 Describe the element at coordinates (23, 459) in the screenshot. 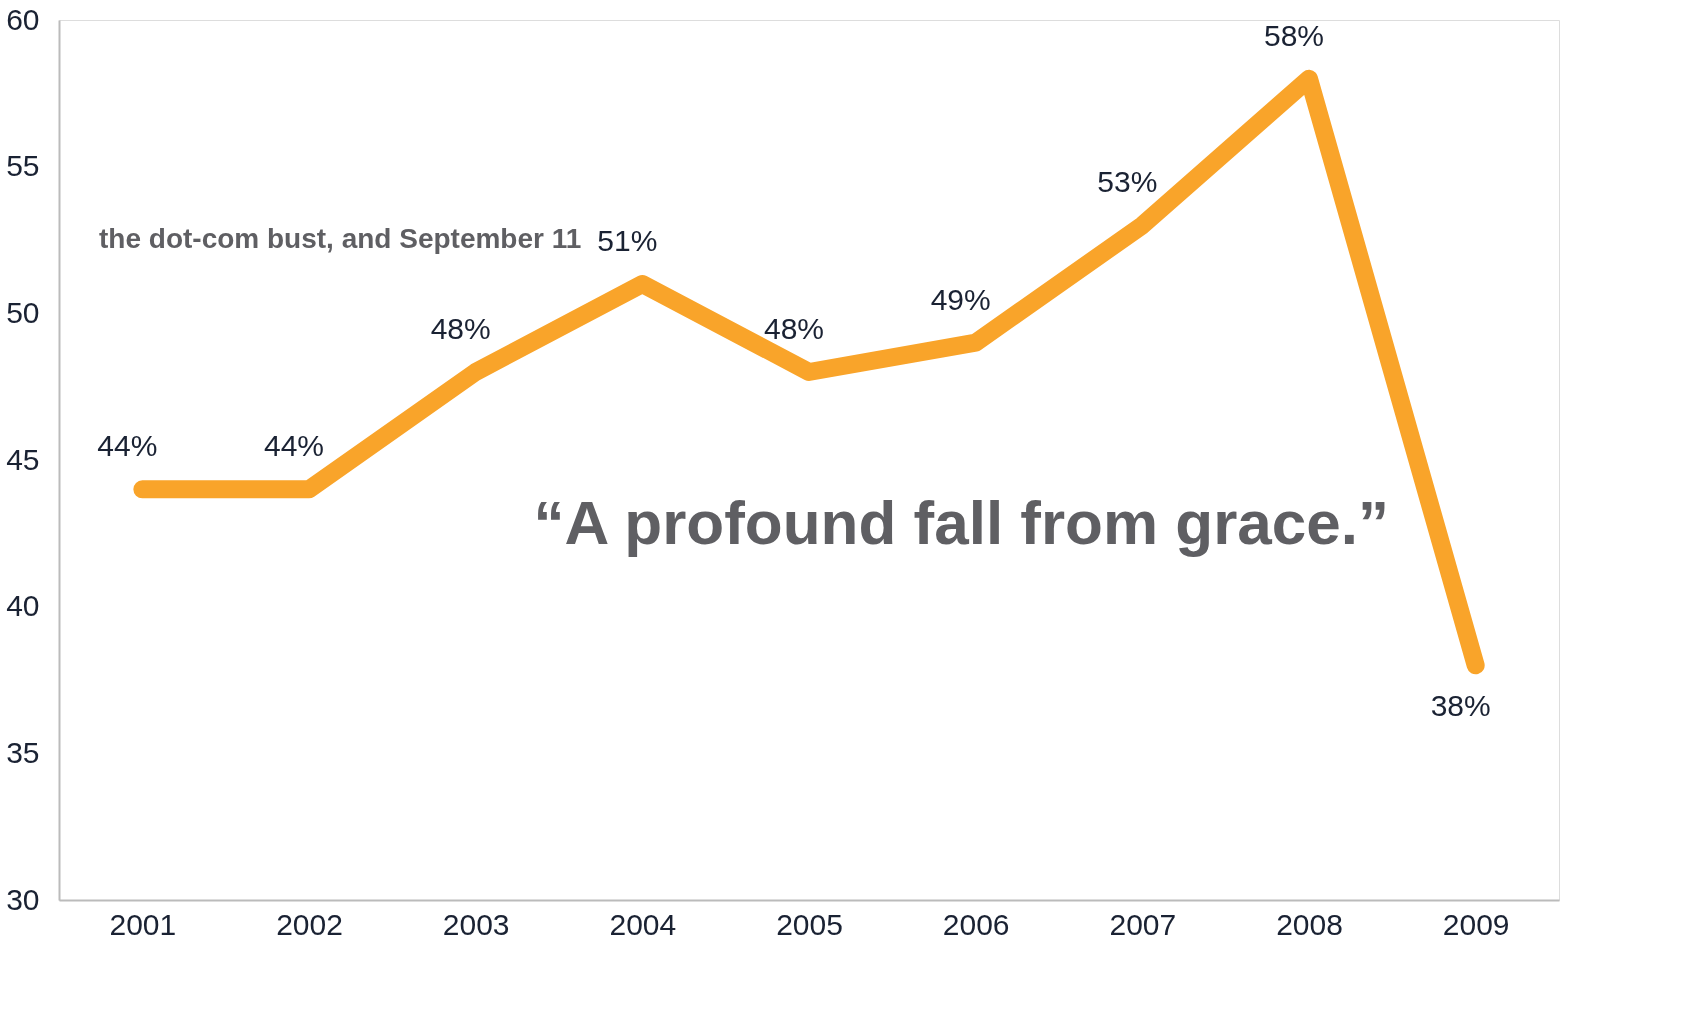

I see `y-tick-label: 45` at that location.